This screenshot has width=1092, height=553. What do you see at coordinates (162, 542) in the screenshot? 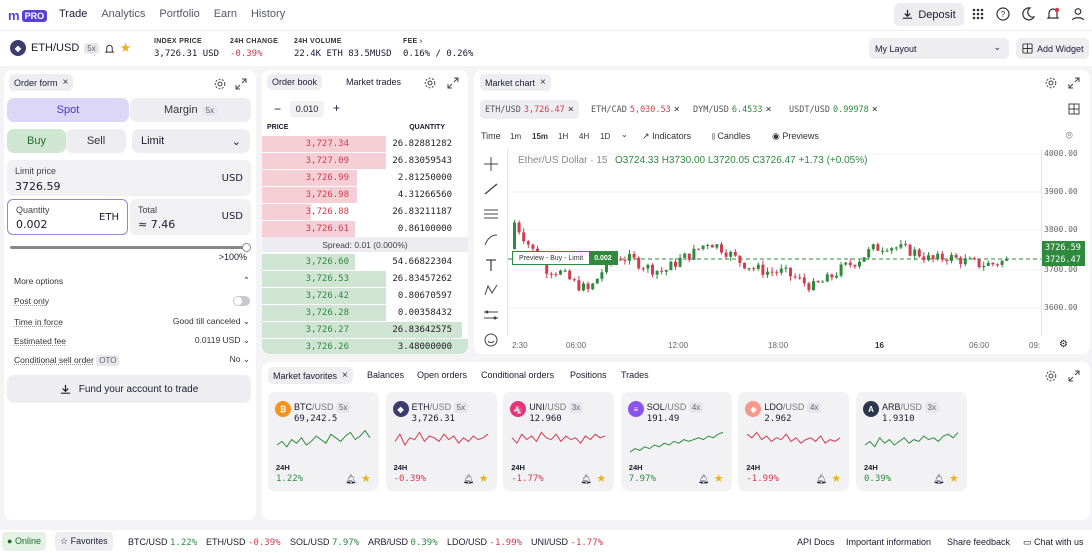
I see `status-ticker: BTC/USD 1.22%` at bounding box center [162, 542].